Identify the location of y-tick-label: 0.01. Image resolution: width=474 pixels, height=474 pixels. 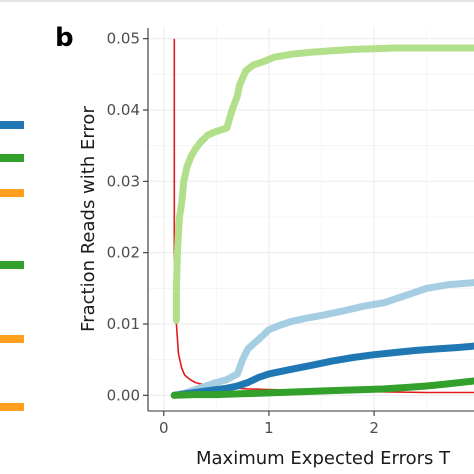
(123, 324).